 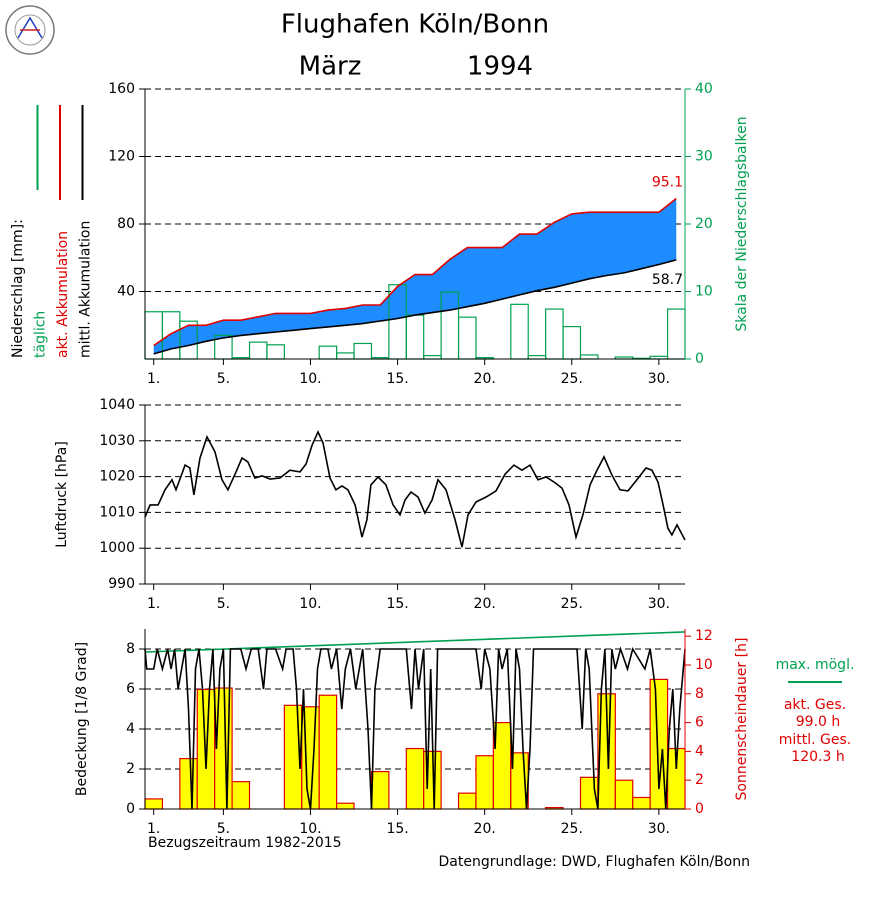 I want to click on y-tick-label: 8, so click(x=130, y=649).